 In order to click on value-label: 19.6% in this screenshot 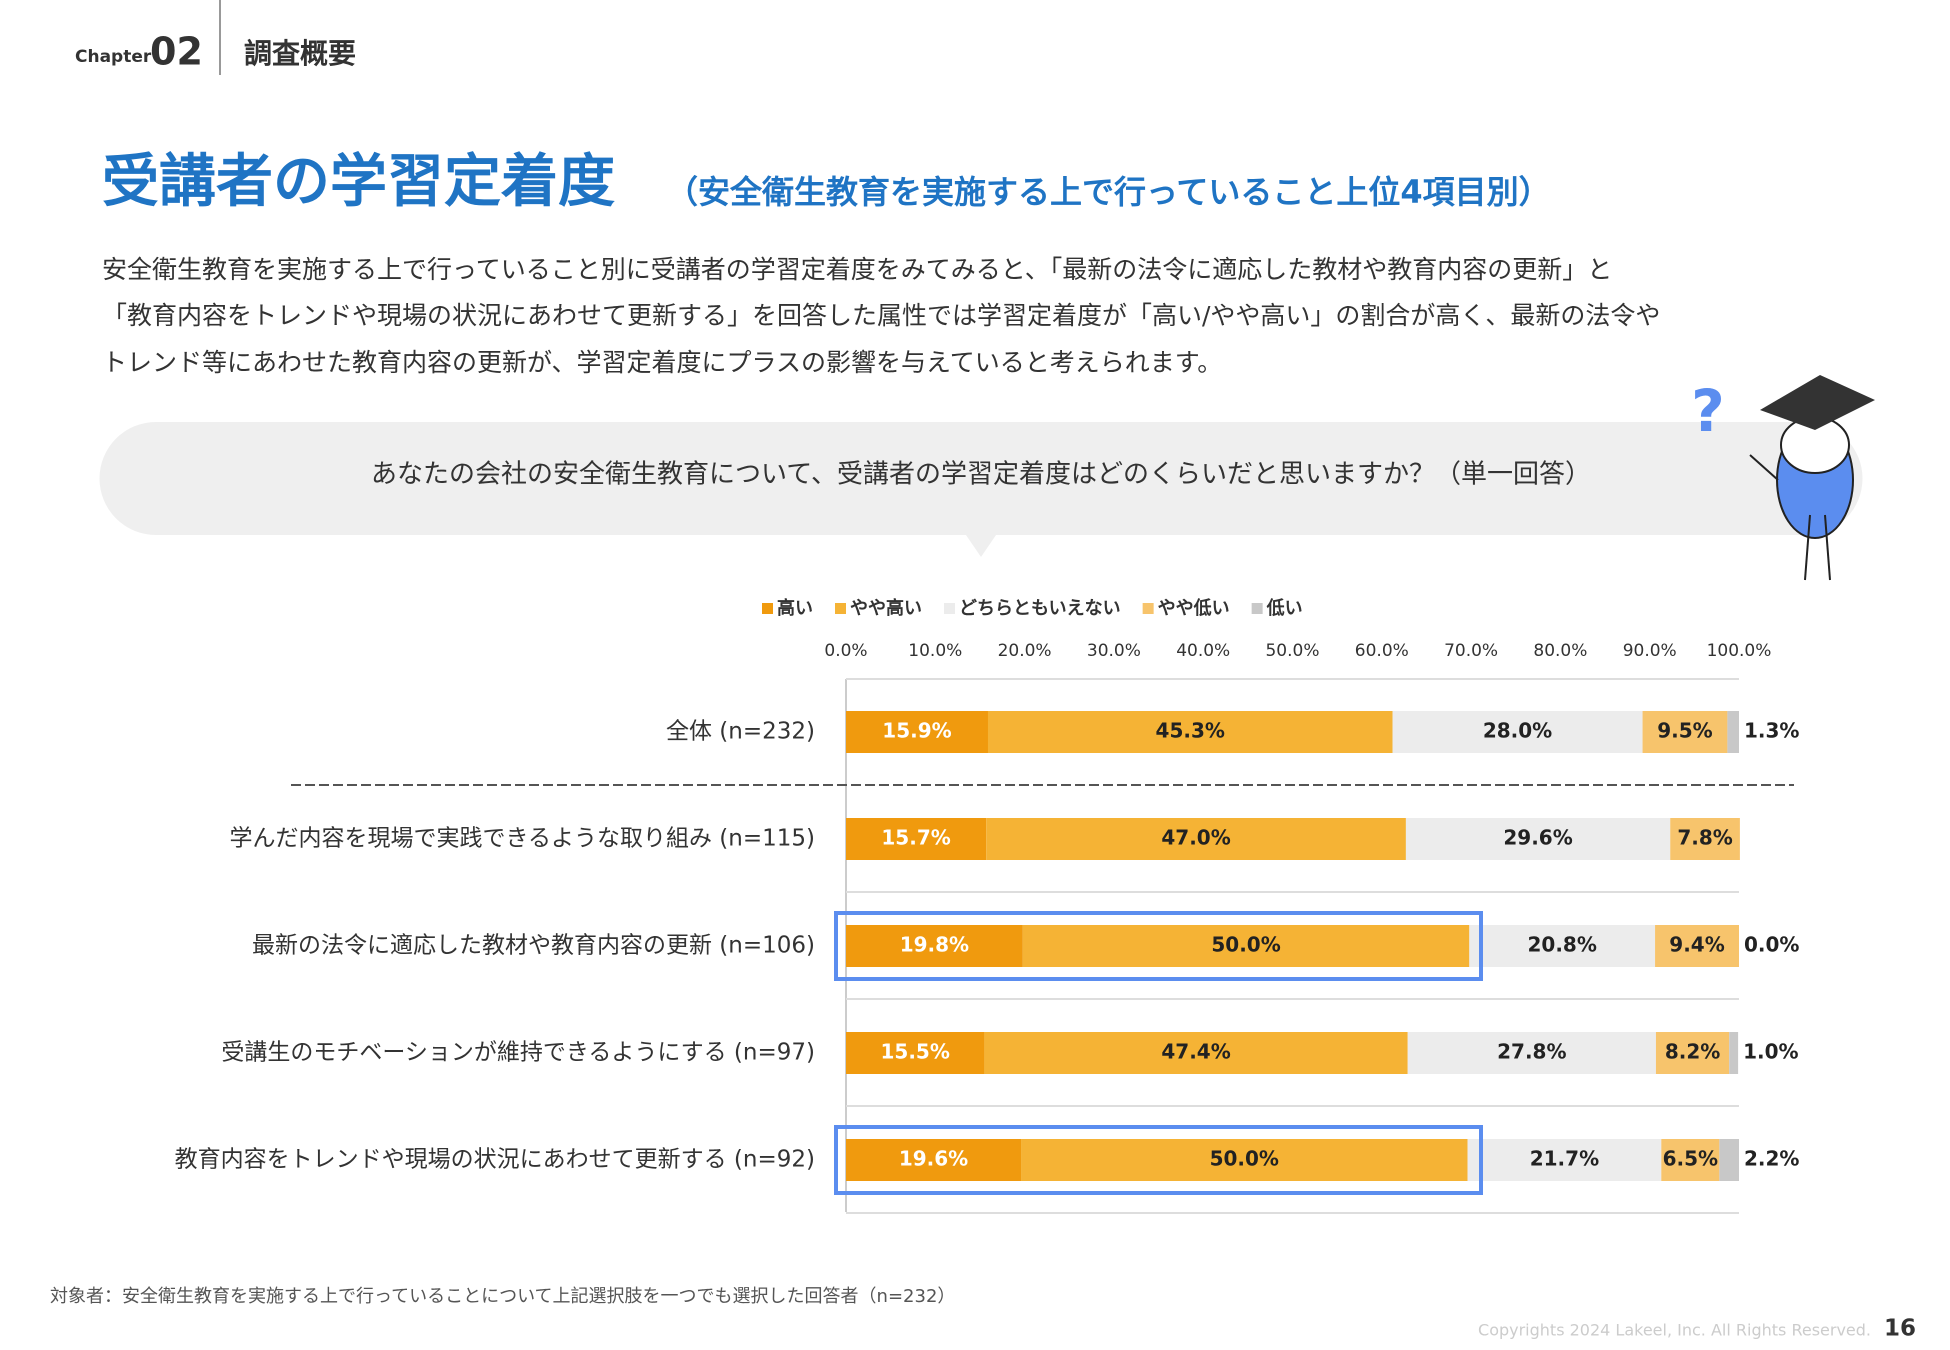, I will do `click(933, 1159)`.